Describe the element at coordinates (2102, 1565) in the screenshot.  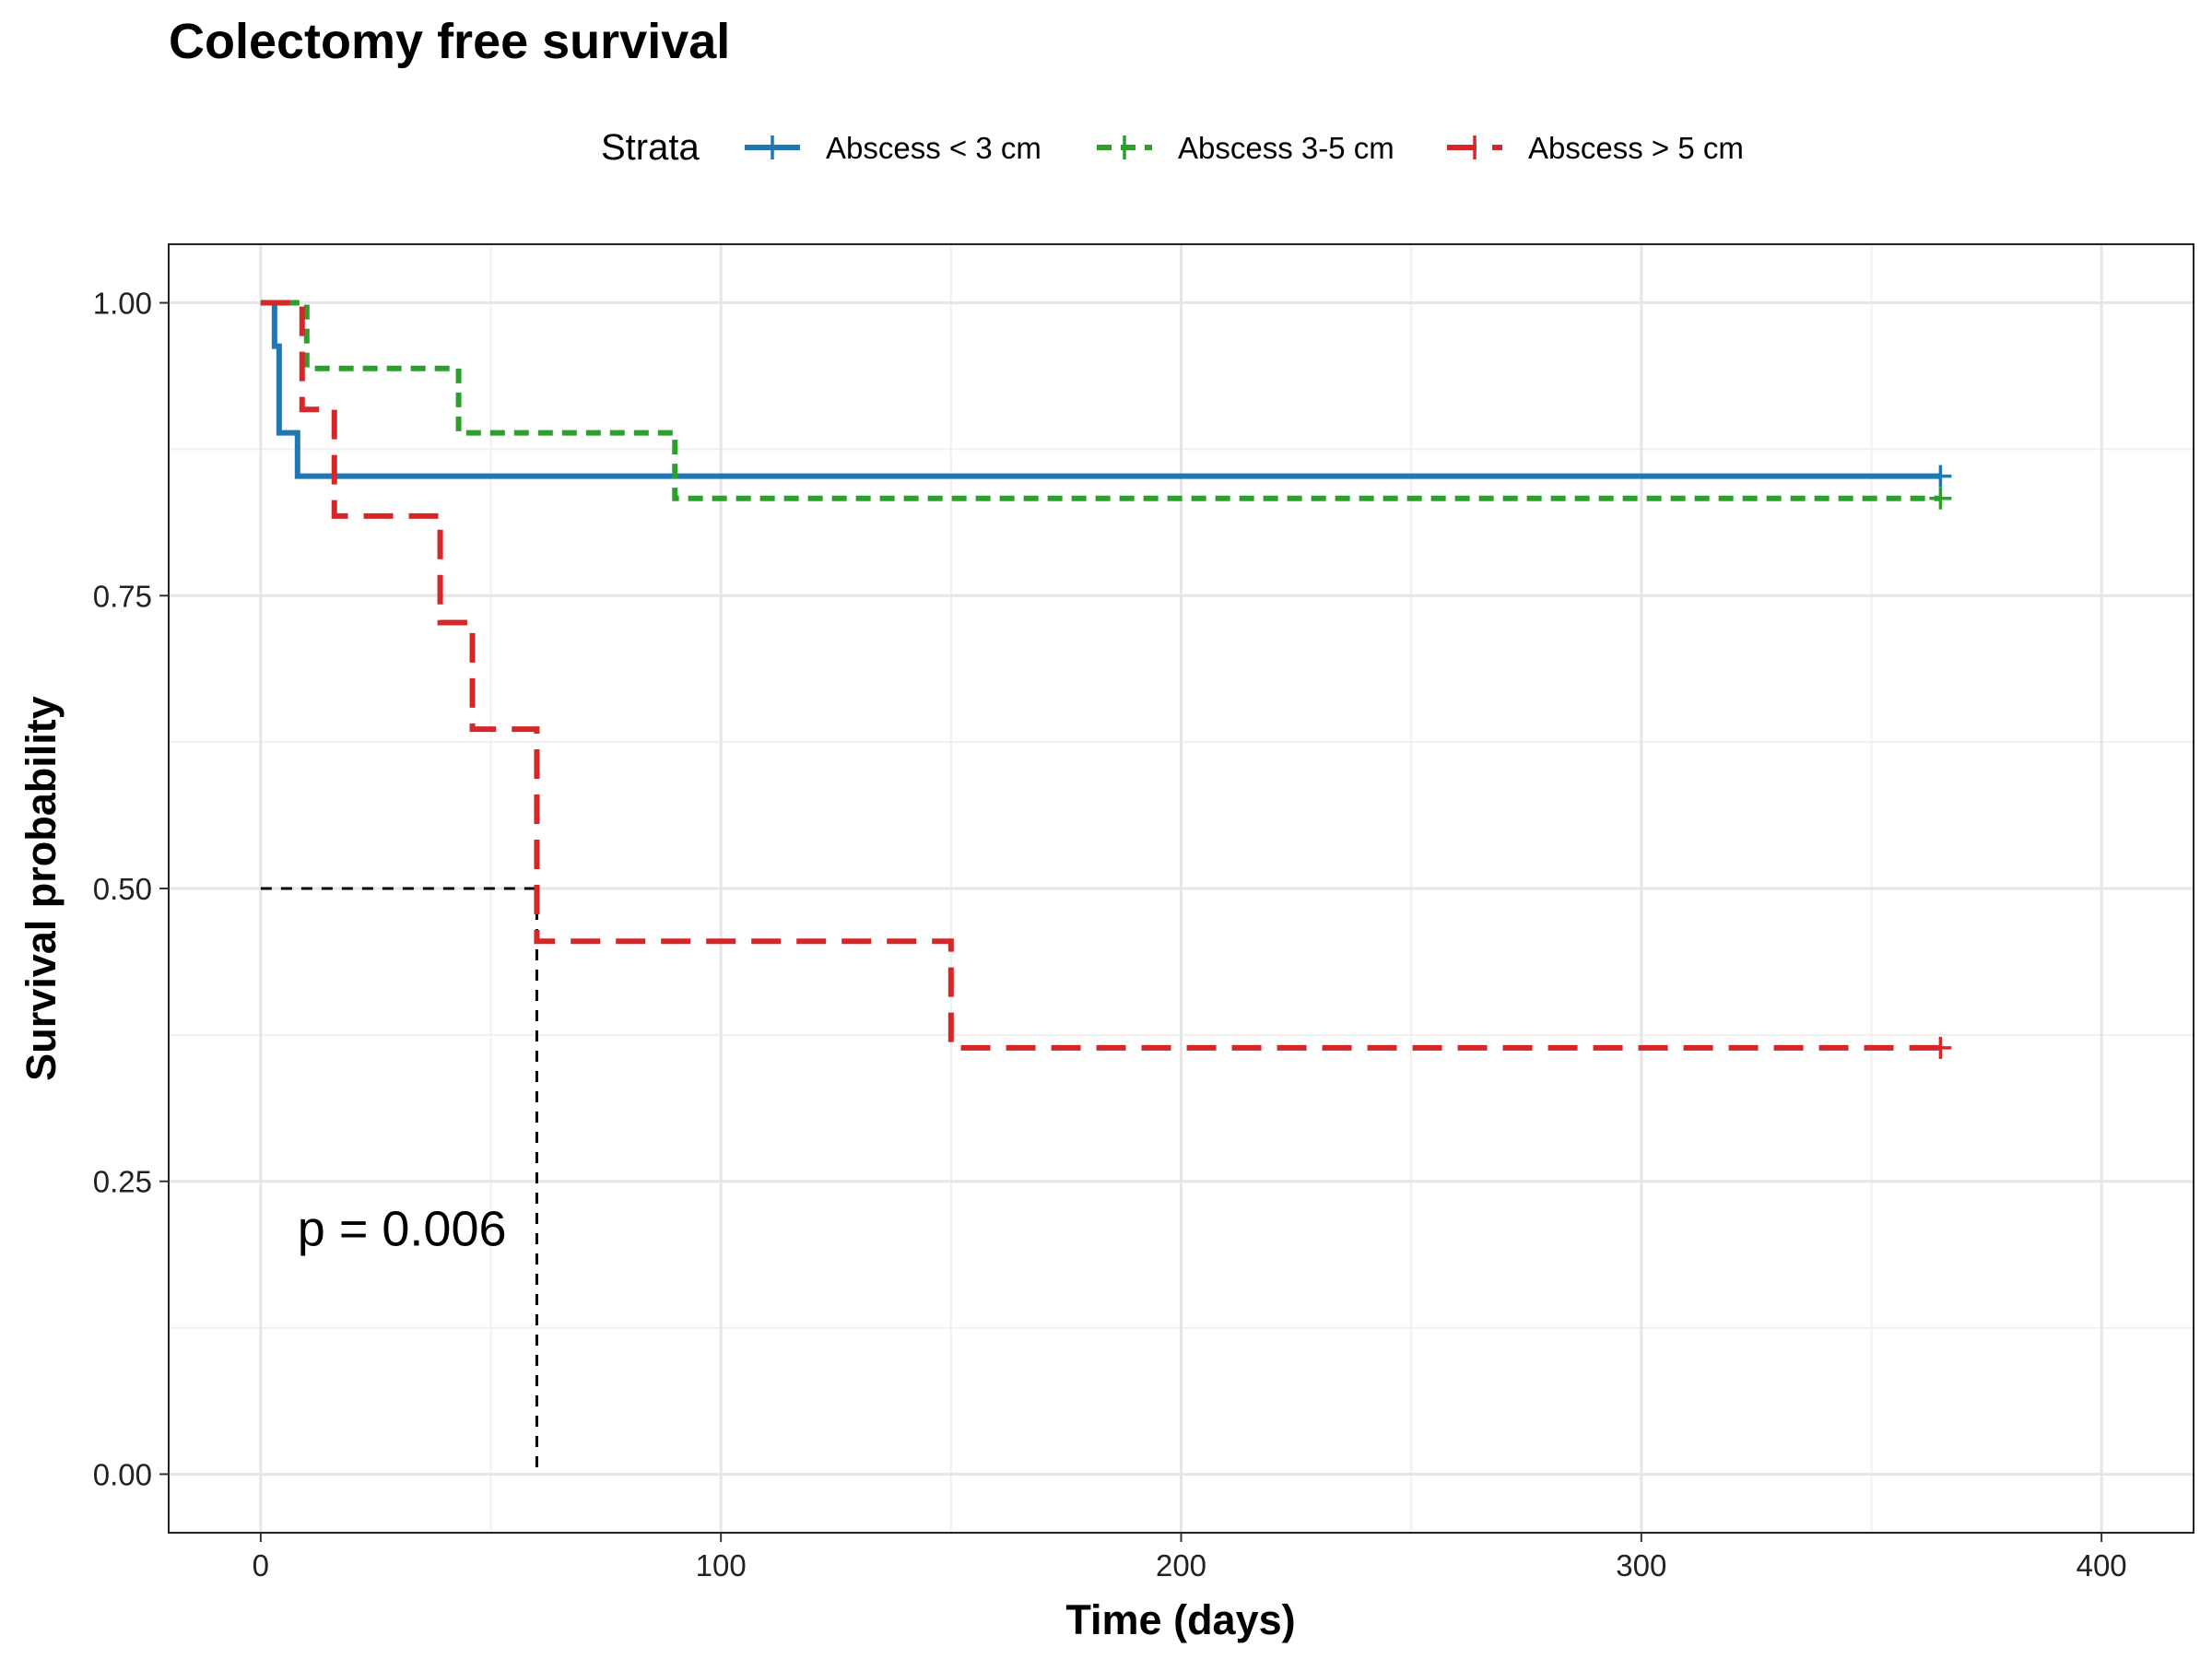
I see `x-tick-label: 400` at that location.